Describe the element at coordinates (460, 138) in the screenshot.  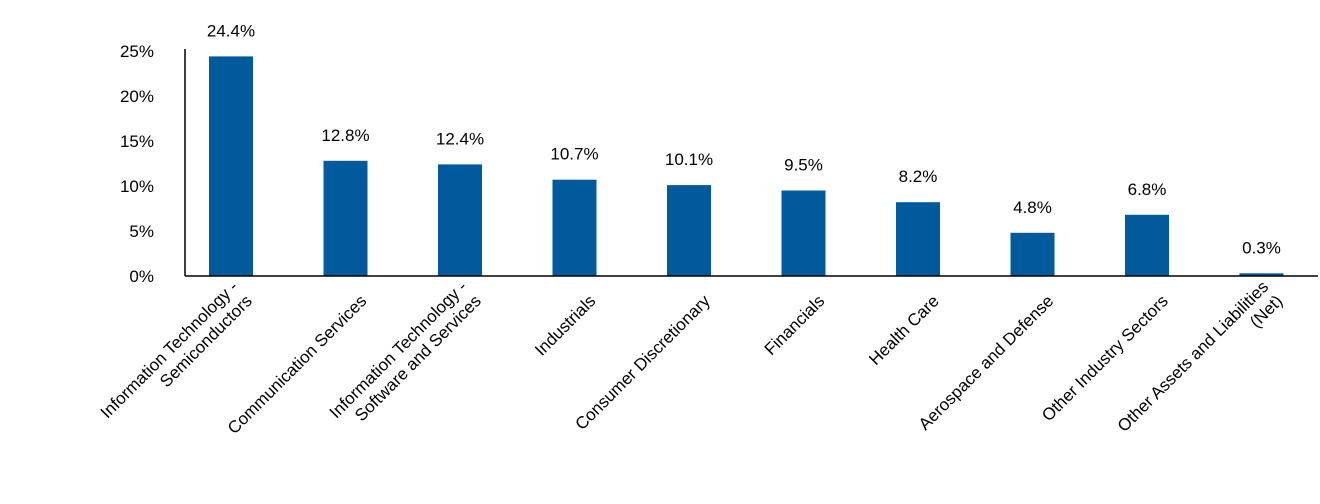
I see `data-label: 12.4%` at that location.